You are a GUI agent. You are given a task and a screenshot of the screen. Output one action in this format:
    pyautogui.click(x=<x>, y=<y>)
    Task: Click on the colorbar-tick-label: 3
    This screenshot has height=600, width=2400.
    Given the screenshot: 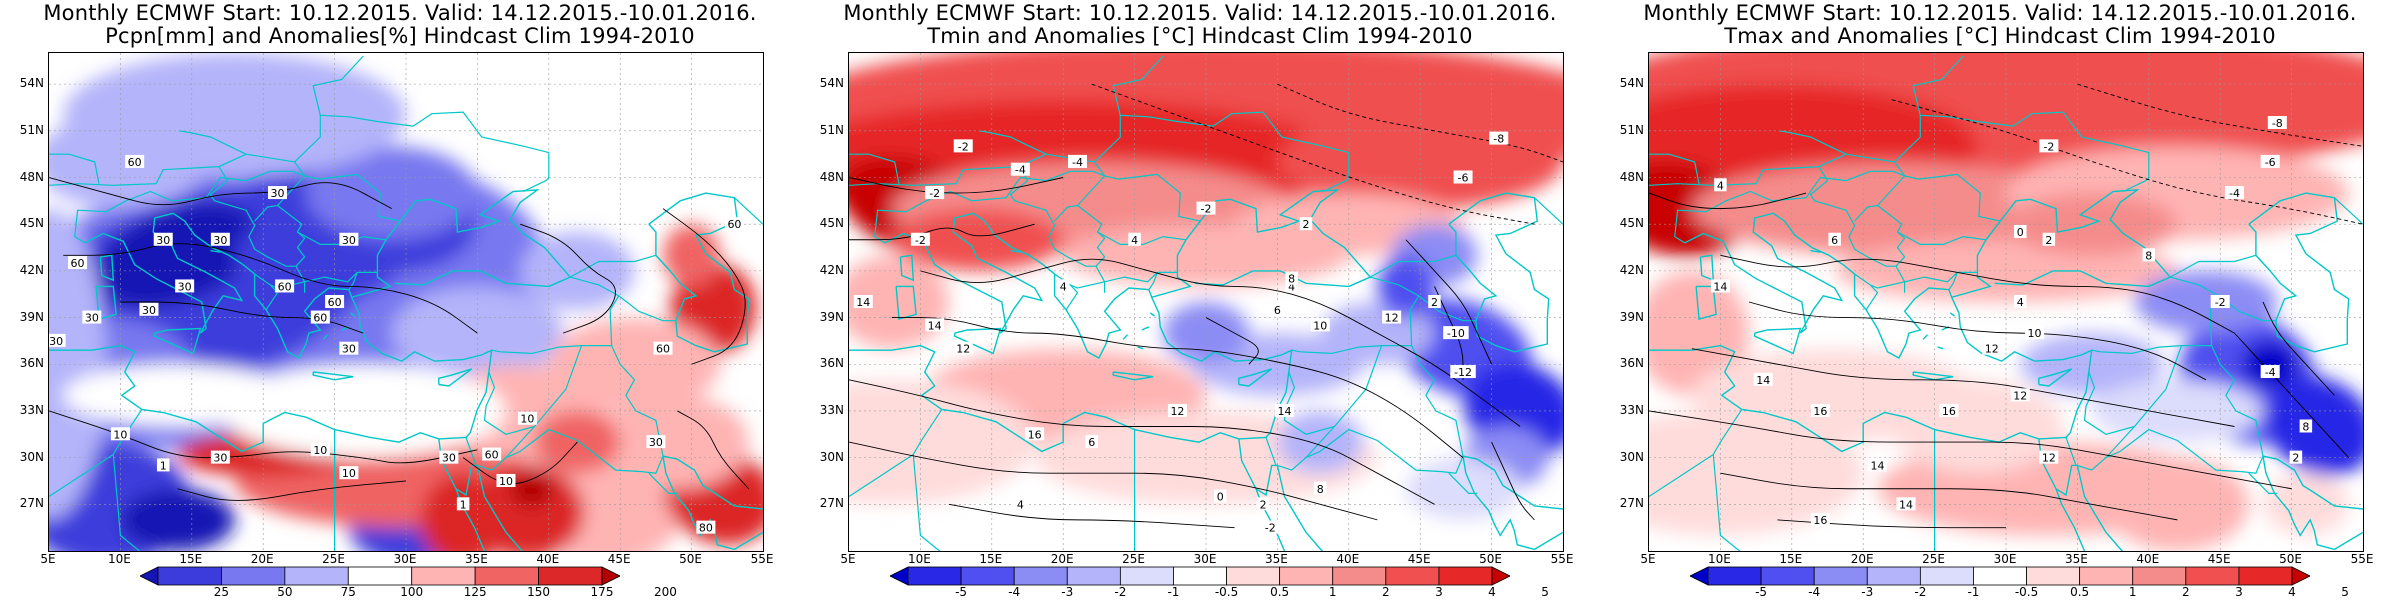 What is the action you would take?
    pyautogui.click(x=1439, y=592)
    